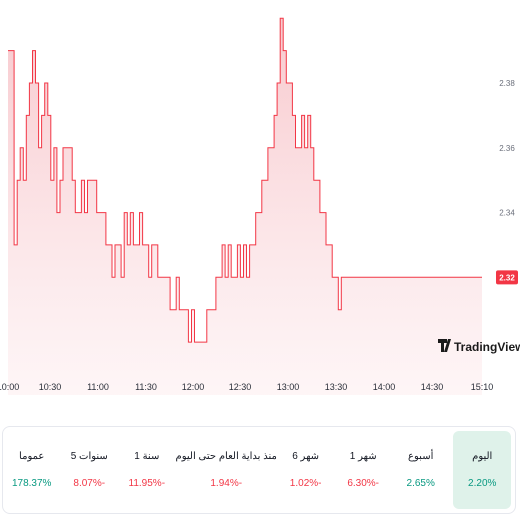  What do you see at coordinates (193, 387) in the screenshot?
I see `x-tick-label: 12:00` at bounding box center [193, 387].